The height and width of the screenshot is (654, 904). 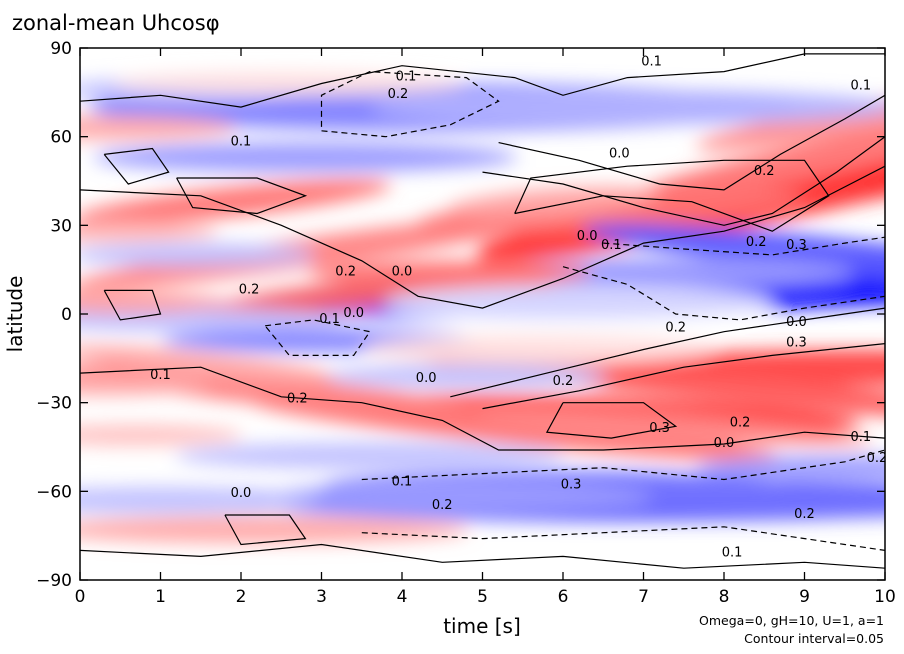 What do you see at coordinates (643, 597) in the screenshot?
I see `x-tick-label: 7` at bounding box center [643, 597].